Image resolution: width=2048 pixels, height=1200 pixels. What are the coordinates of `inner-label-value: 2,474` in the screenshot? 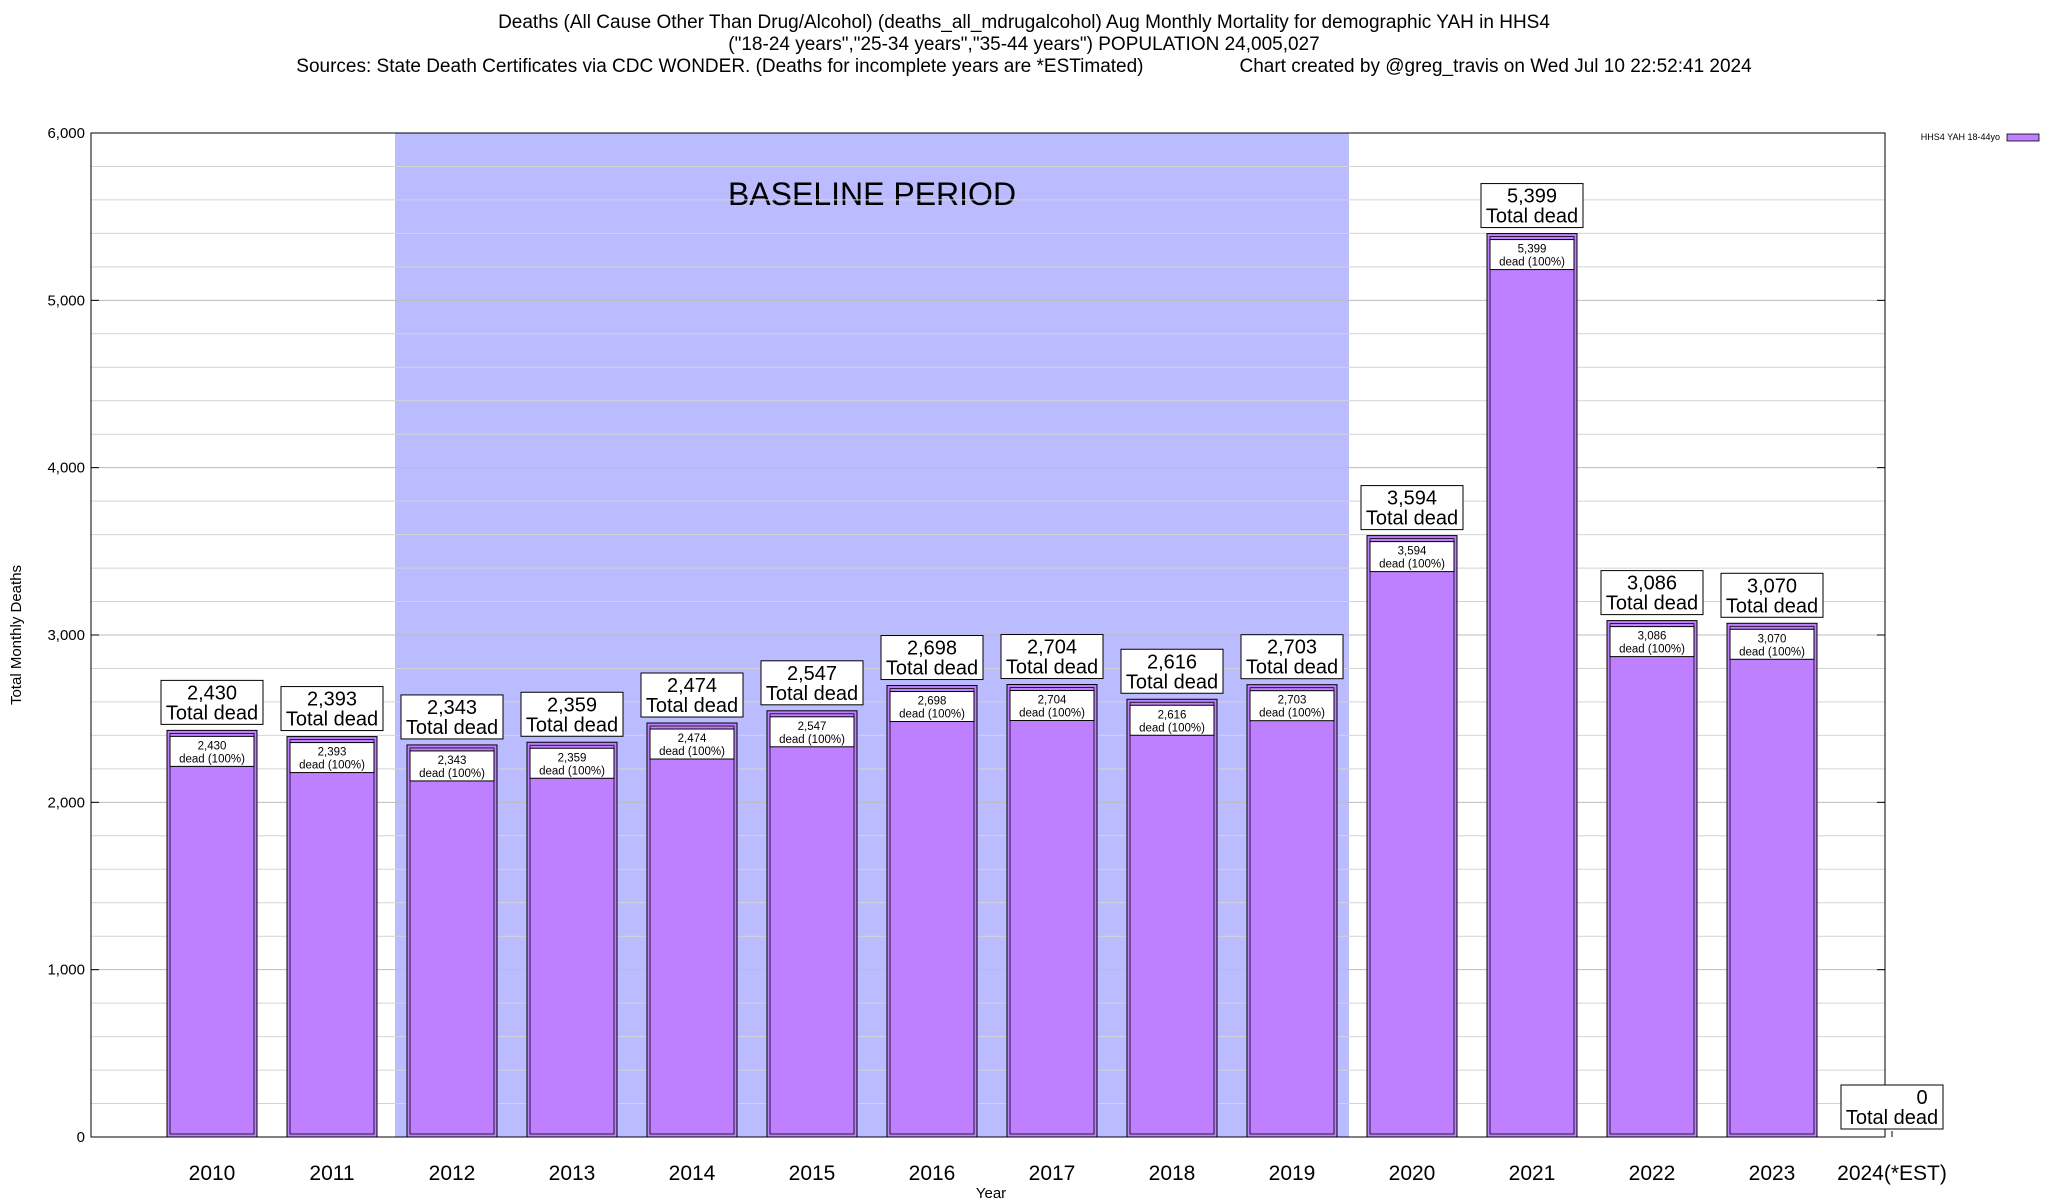 It's located at (692, 739).